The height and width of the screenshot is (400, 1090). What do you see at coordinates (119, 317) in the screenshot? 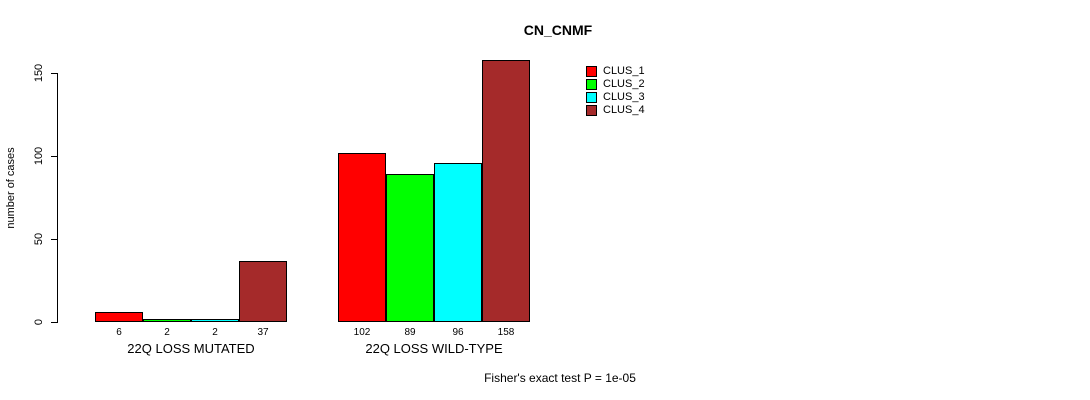
I see `bar-CLUS_1-22q-loss-mutated` at bounding box center [119, 317].